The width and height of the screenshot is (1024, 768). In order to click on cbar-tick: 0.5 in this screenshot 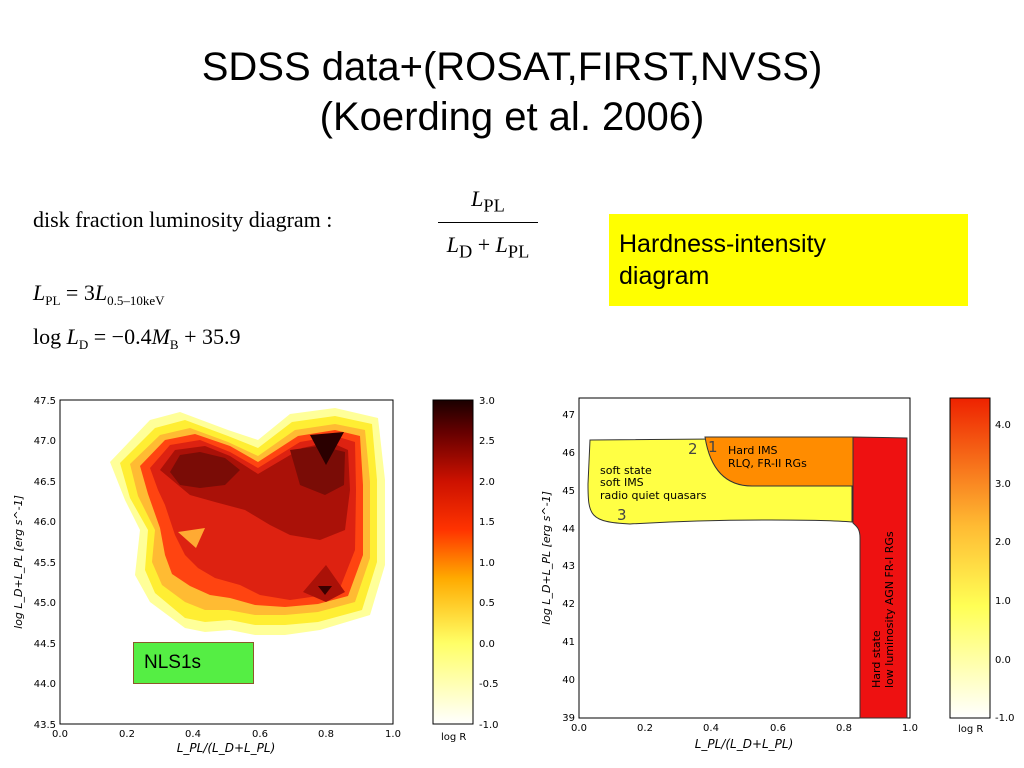, I will do `click(487, 603)`.